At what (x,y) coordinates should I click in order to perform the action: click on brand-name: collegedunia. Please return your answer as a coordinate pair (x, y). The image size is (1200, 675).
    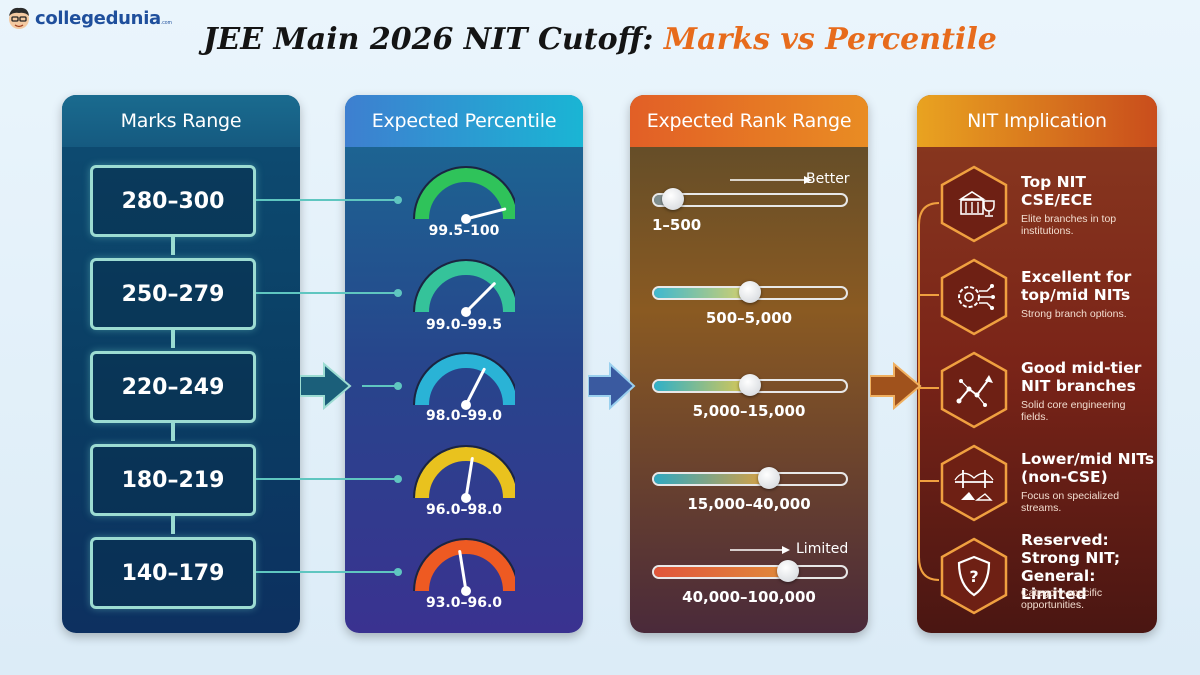
    Looking at the image, I should click on (98, 18).